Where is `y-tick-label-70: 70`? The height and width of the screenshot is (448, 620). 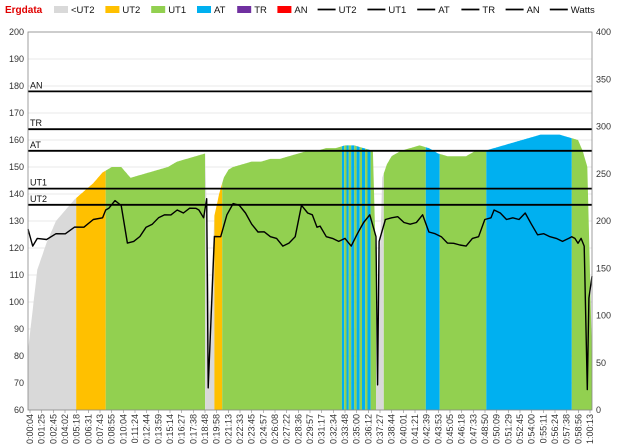 y-tick-label-70: 70 is located at coordinates (19, 383).